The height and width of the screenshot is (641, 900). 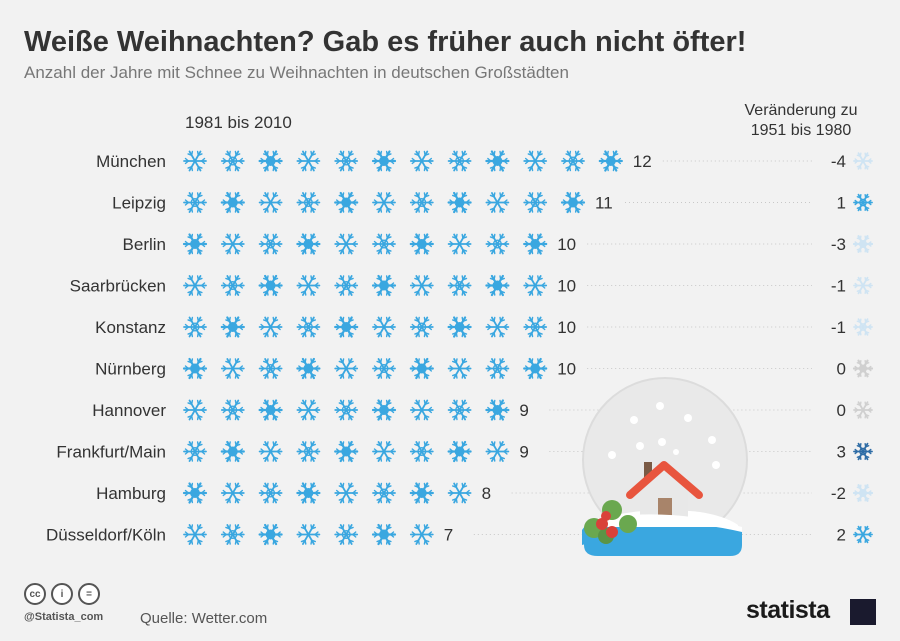 I want to click on city-label: Berlin, so click(x=144, y=244).